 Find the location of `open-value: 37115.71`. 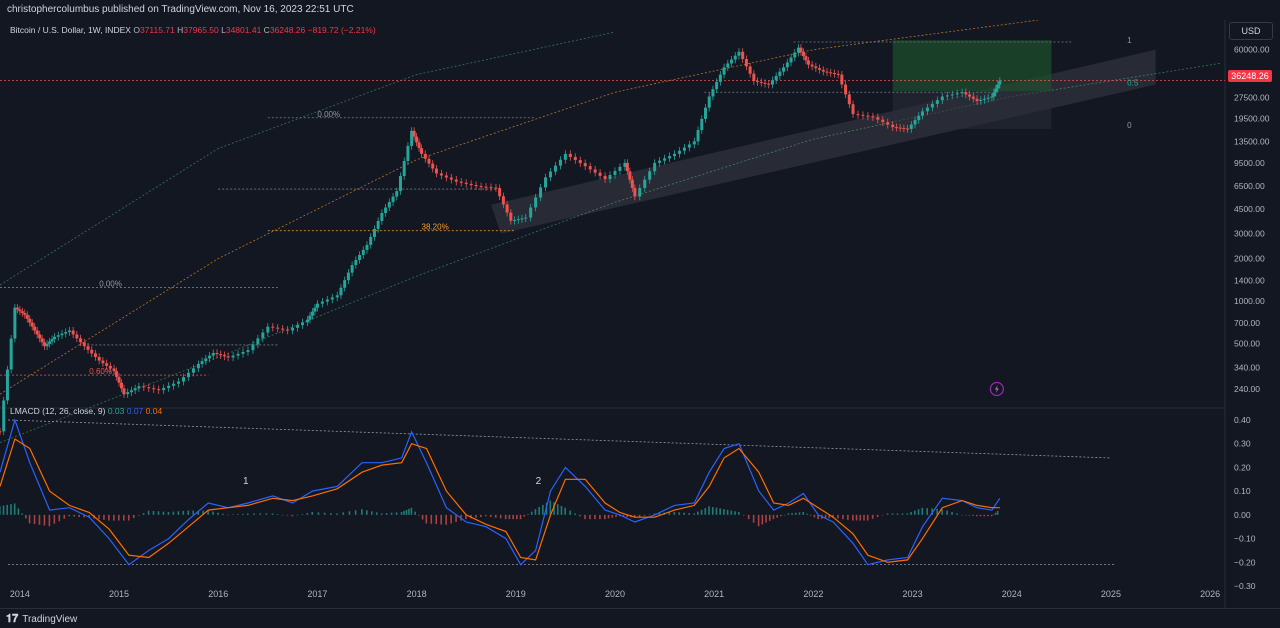

open-value: 37115.71 is located at coordinates (157, 30).